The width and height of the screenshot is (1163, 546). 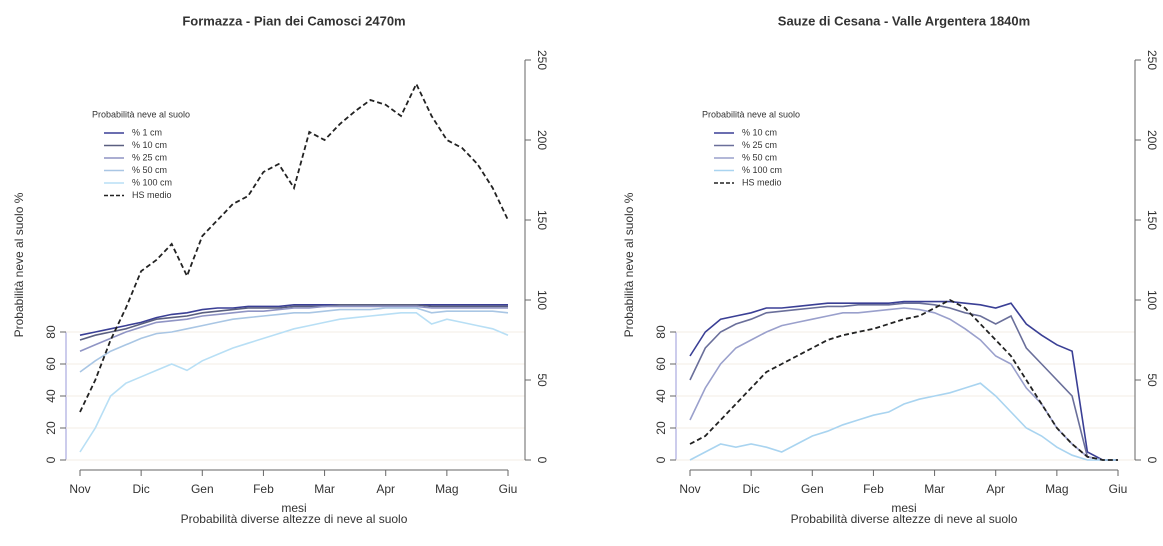 I want to click on legend-label: % 1 cm, so click(x=147, y=132).